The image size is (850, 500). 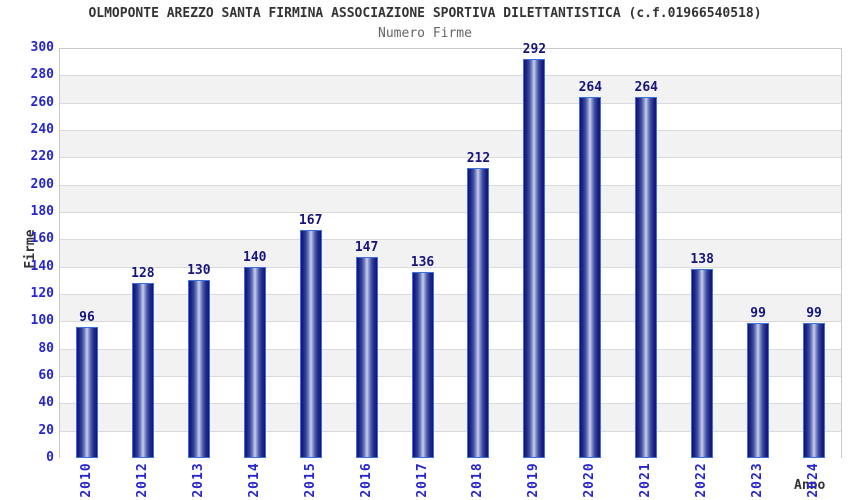 What do you see at coordinates (142, 370) in the screenshot?
I see `bar-2012` at bounding box center [142, 370].